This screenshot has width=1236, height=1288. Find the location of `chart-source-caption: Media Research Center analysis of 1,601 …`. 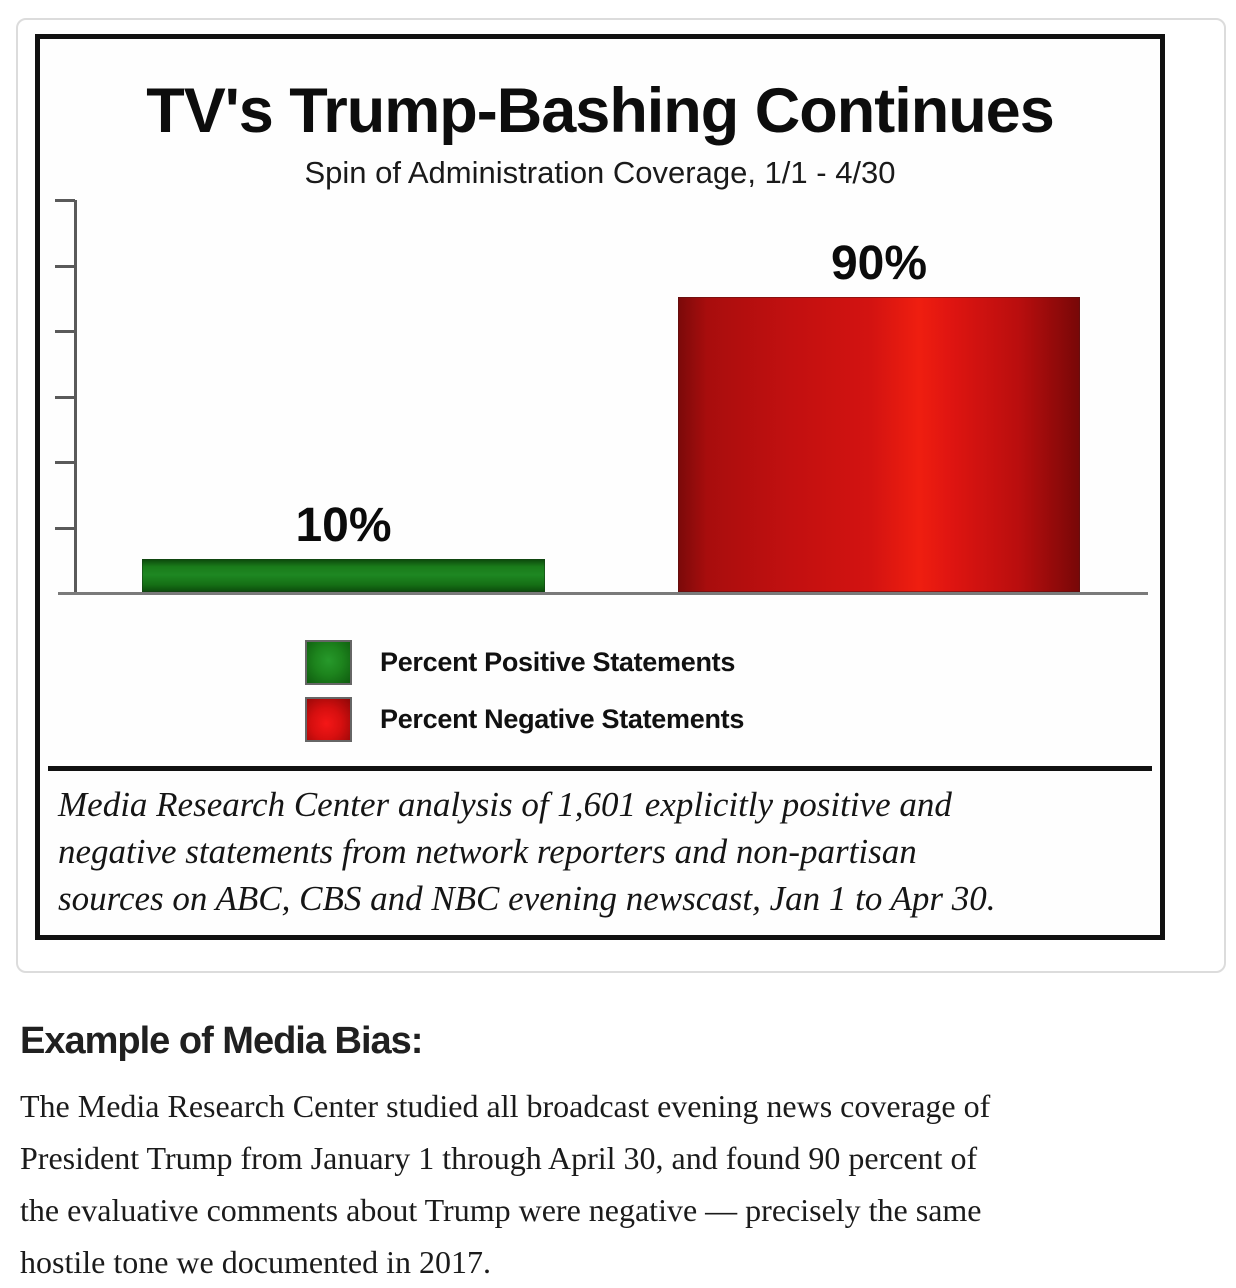

chart-source-caption: Media Research Center analysis of 1,601 … is located at coordinates (609, 851).